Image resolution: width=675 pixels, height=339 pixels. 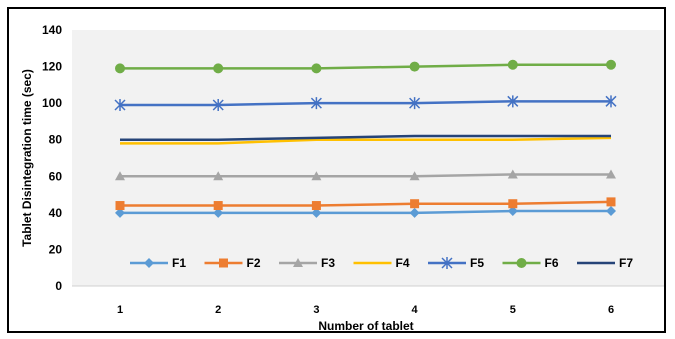 What do you see at coordinates (232, 263) in the screenshot?
I see `legend-item: F2` at bounding box center [232, 263].